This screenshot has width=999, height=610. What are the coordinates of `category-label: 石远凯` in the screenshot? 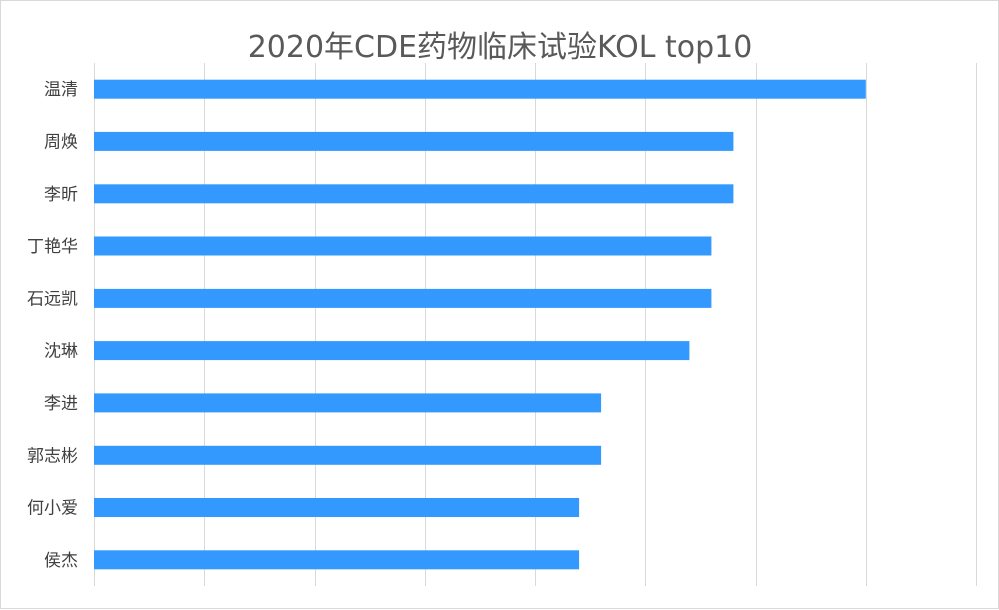 It's located at (52, 299).